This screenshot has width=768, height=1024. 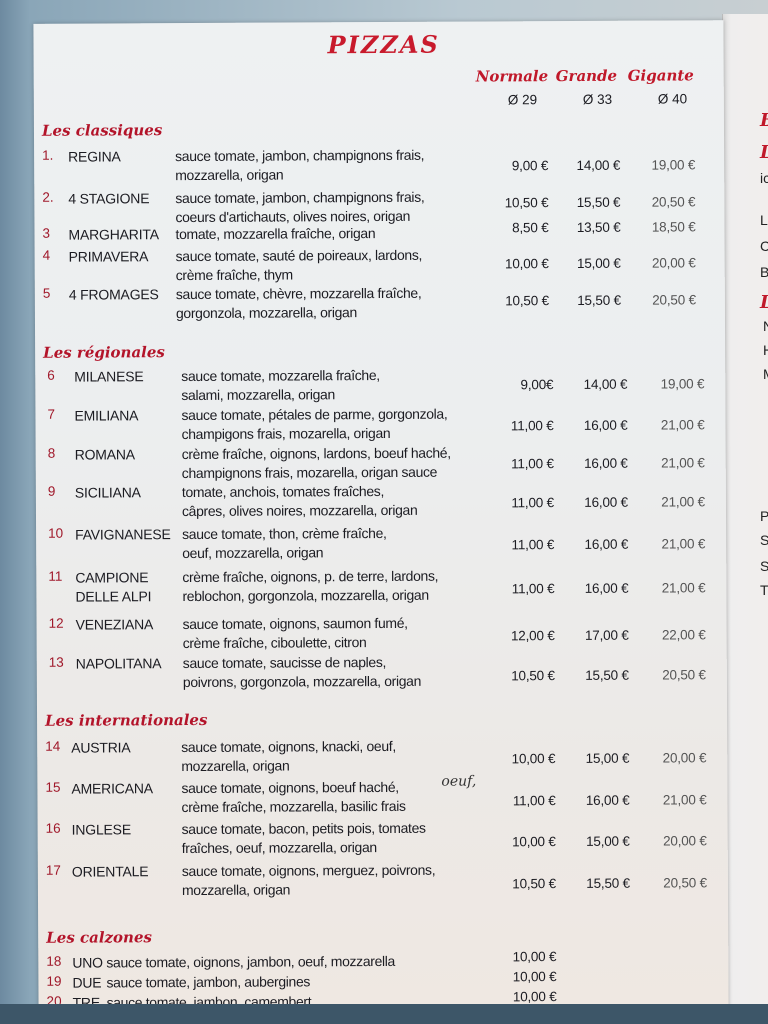 What do you see at coordinates (537, 385) in the screenshot?
I see `item-price: 9,00€` at bounding box center [537, 385].